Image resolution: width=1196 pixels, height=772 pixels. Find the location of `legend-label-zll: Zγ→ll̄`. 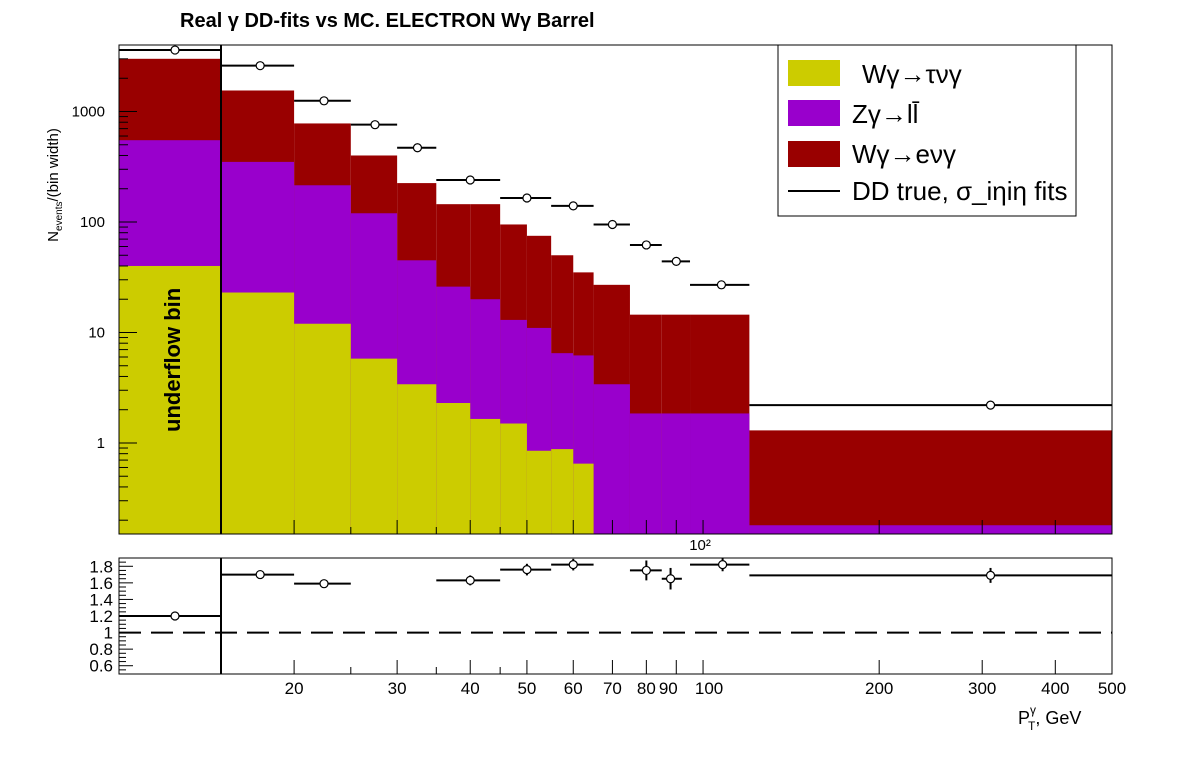

legend-label-zll: Zγ→ll̄ is located at coordinates (886, 114).